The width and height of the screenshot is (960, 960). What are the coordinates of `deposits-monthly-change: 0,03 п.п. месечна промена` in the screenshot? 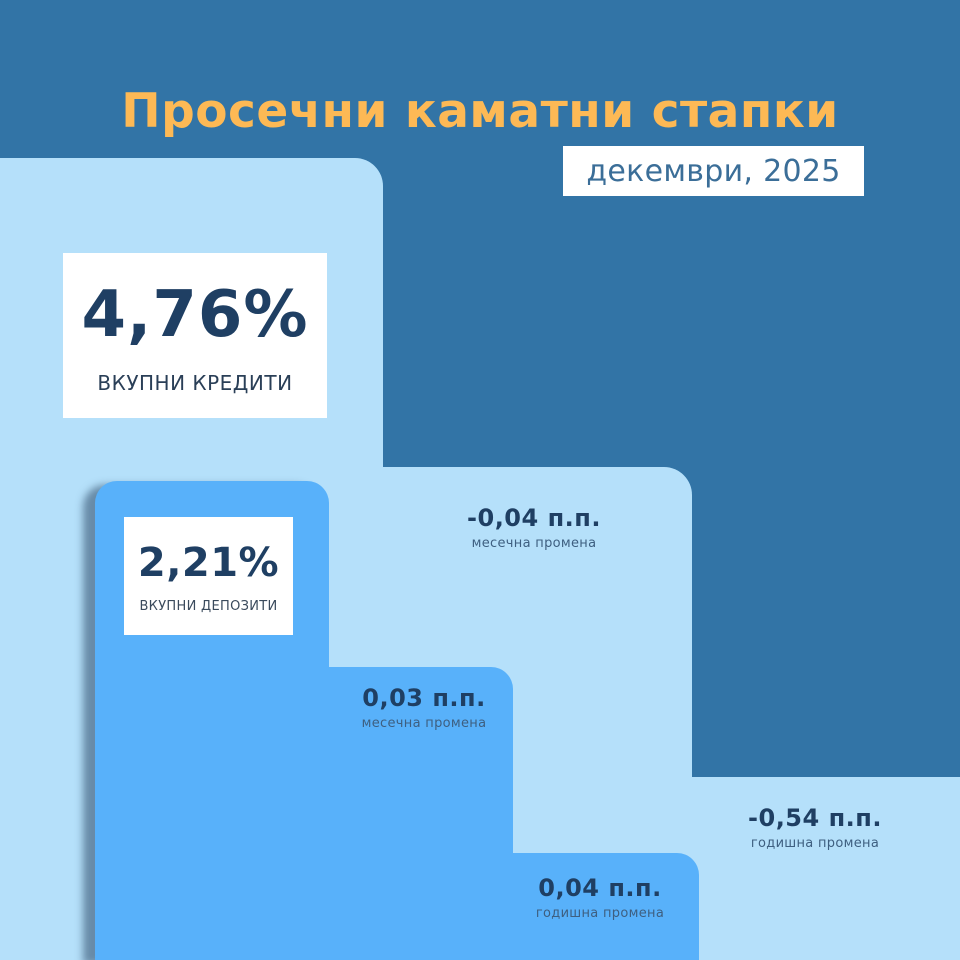 It's located at (424, 708).